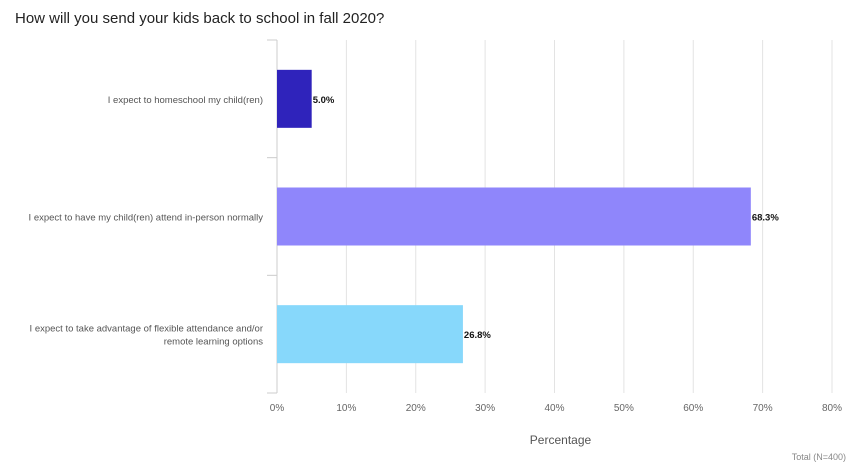 The image size is (864, 474). Describe the element at coordinates (693, 408) in the screenshot. I see `x-tick-label: 60%` at that location.